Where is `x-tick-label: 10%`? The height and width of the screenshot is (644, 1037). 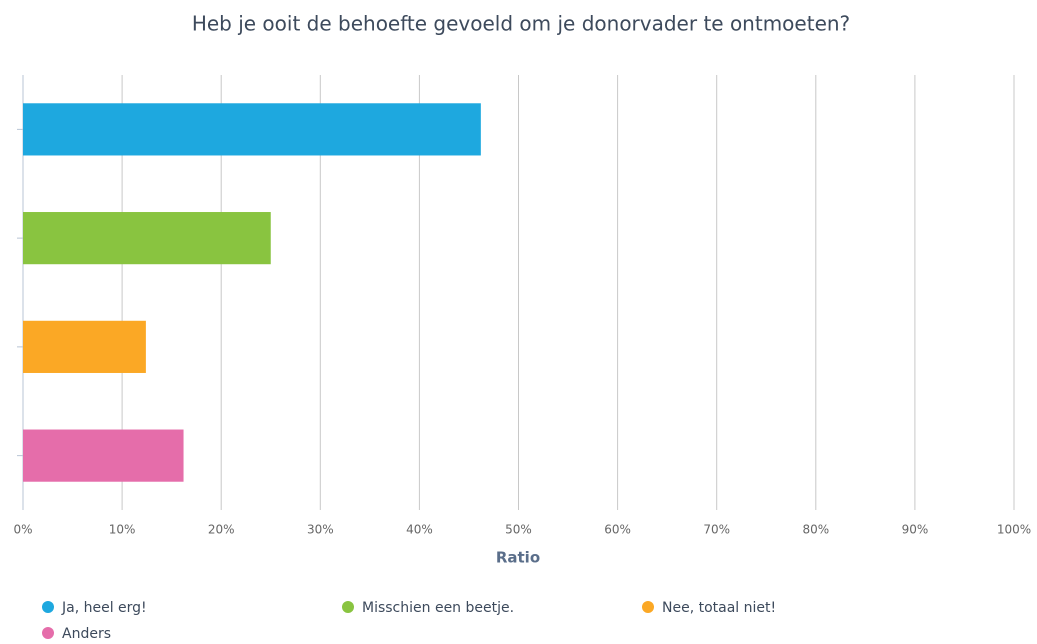
x-tick-label: 10% is located at coordinates (122, 530).